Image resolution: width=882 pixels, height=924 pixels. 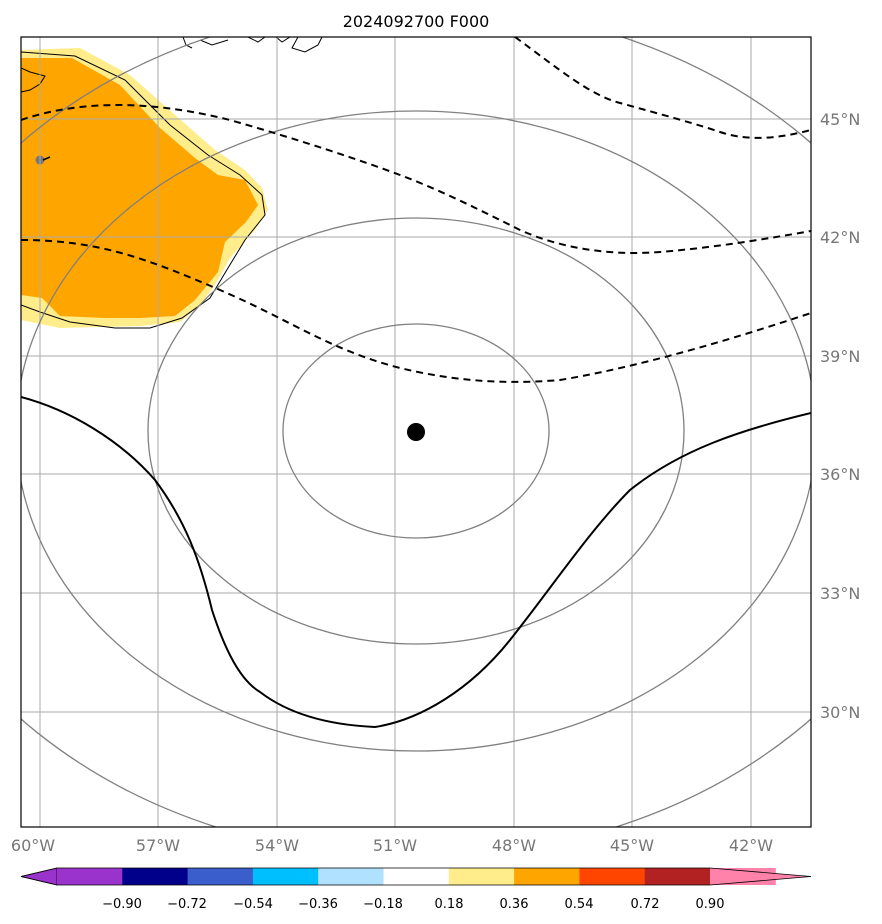 What do you see at coordinates (710, 904) in the screenshot?
I see `colorbar-tick-label: 0.90` at bounding box center [710, 904].